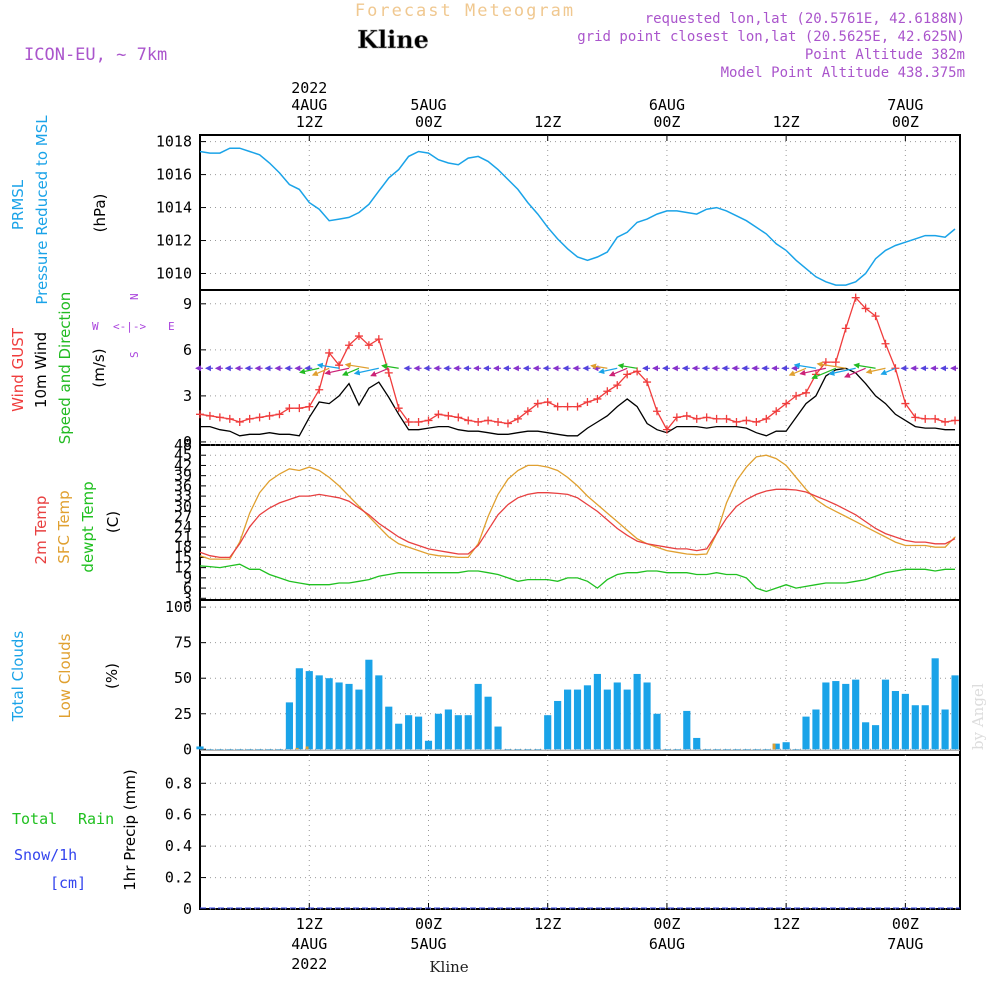  I want to click on y-tick-label: 50, so click(183, 678).